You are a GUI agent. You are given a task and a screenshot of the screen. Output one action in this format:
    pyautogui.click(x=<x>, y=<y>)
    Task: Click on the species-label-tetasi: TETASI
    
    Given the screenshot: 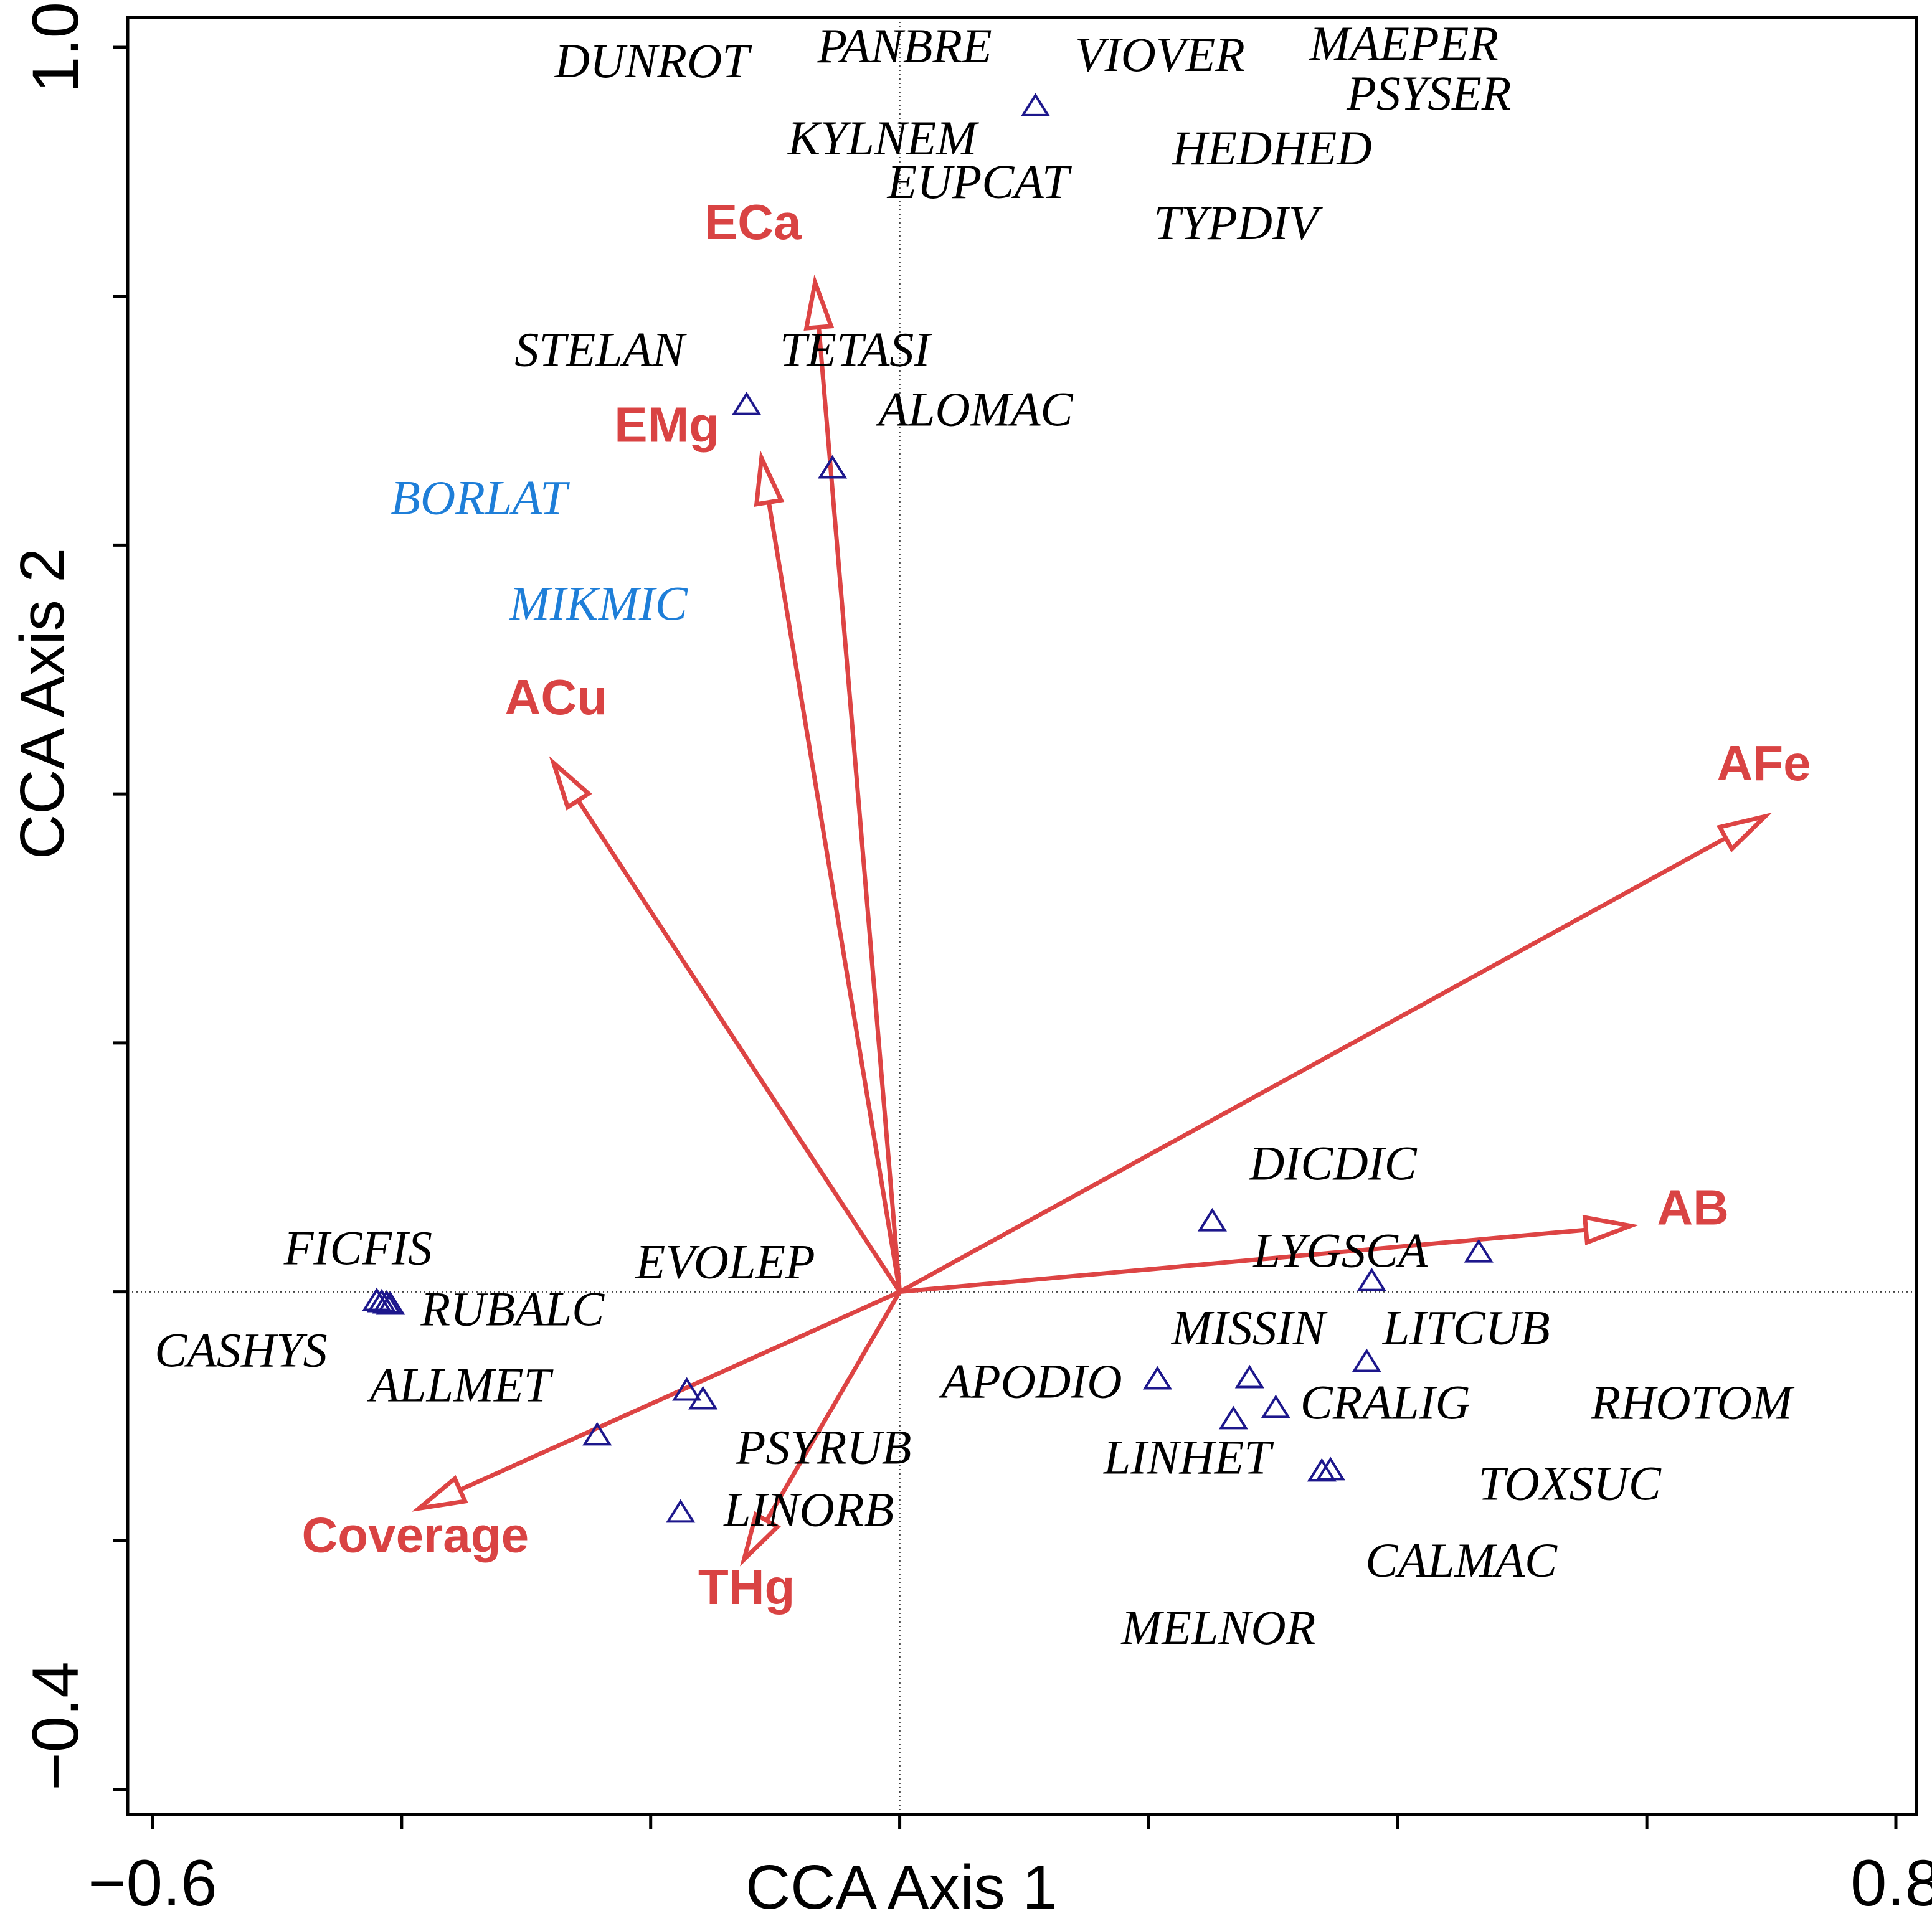 What is the action you would take?
    pyautogui.click(x=856, y=350)
    